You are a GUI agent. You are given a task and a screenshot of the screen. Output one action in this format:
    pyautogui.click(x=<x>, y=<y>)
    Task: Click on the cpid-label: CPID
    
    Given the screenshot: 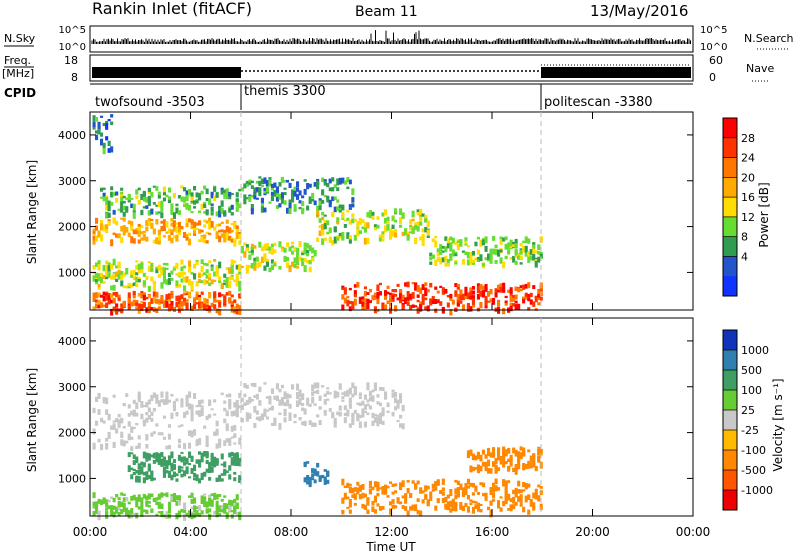 What is the action you would take?
    pyautogui.click(x=20, y=93)
    